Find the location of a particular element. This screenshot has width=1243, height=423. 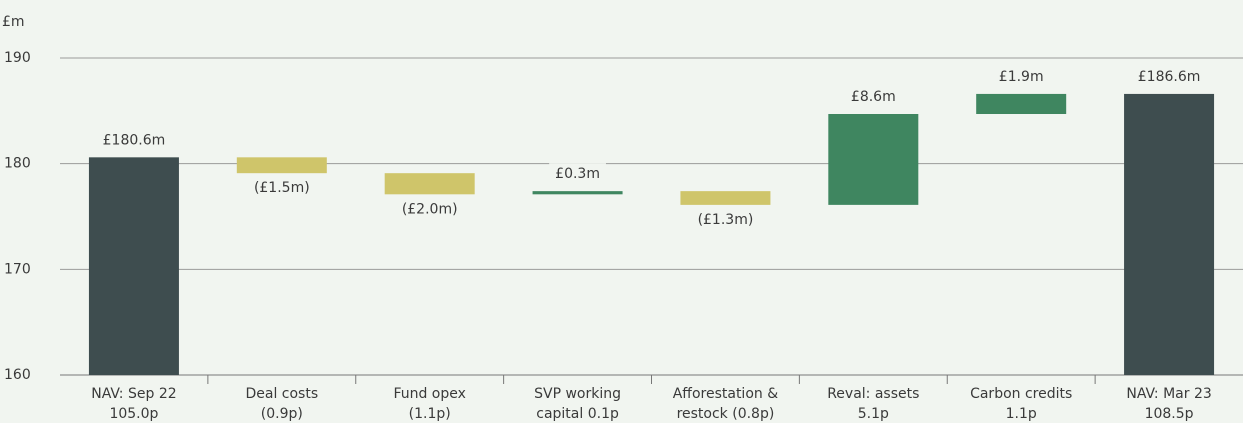

x-tick-label: 5.1p is located at coordinates (873, 414).